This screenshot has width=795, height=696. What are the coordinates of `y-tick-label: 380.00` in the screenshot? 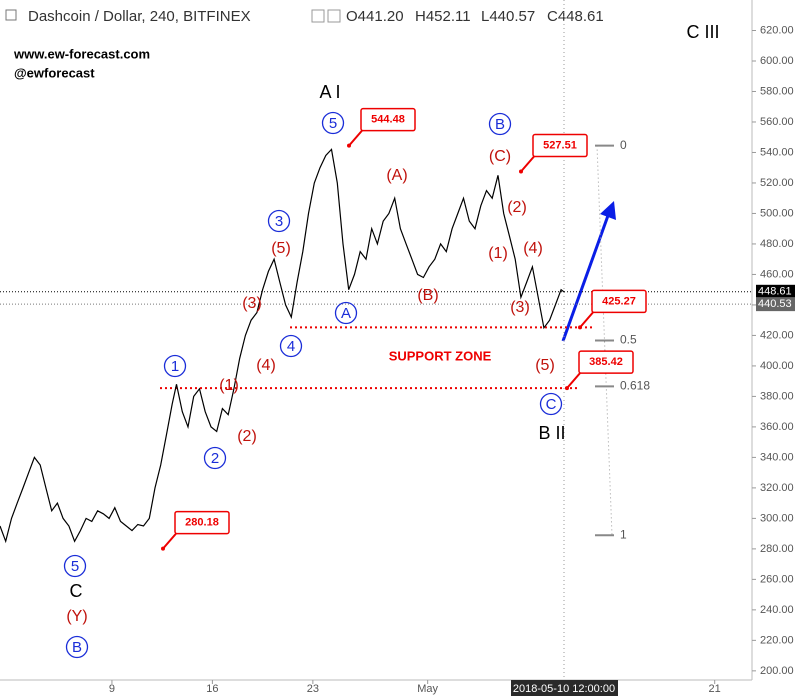 It's located at (777, 396).